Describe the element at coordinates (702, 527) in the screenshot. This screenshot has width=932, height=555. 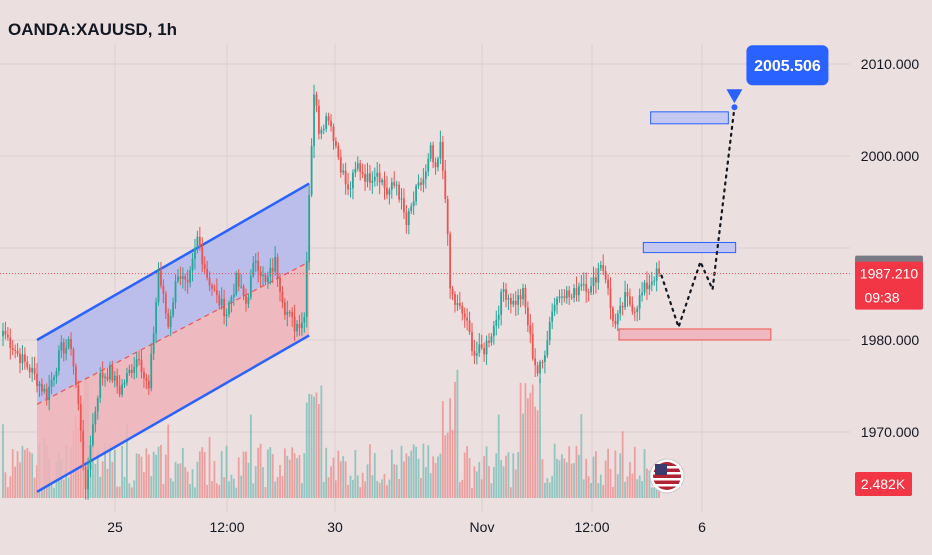
I see `x-tick-label: 6` at that location.